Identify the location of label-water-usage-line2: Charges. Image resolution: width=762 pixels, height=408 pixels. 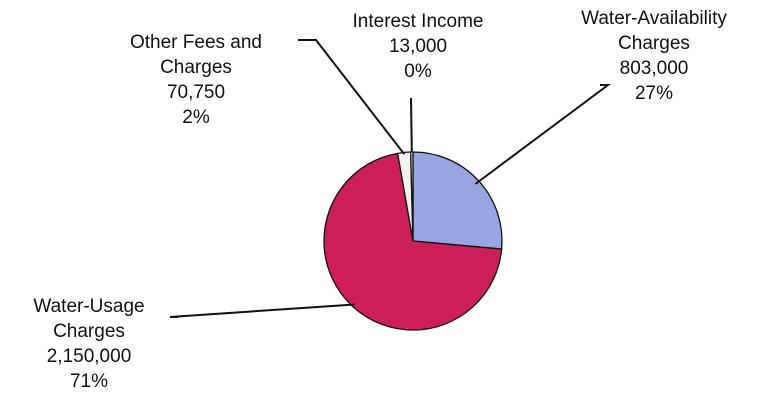
(89, 331).